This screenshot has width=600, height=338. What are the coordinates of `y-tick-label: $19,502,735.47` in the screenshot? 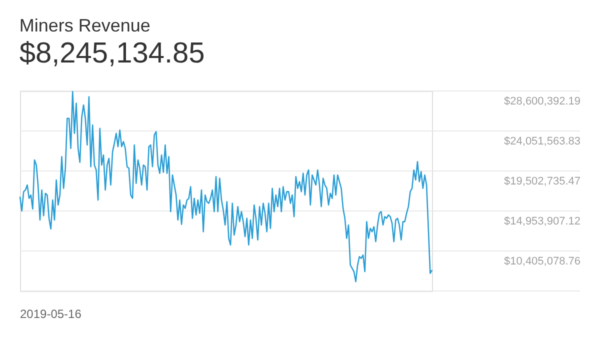 It's located at (542, 182).